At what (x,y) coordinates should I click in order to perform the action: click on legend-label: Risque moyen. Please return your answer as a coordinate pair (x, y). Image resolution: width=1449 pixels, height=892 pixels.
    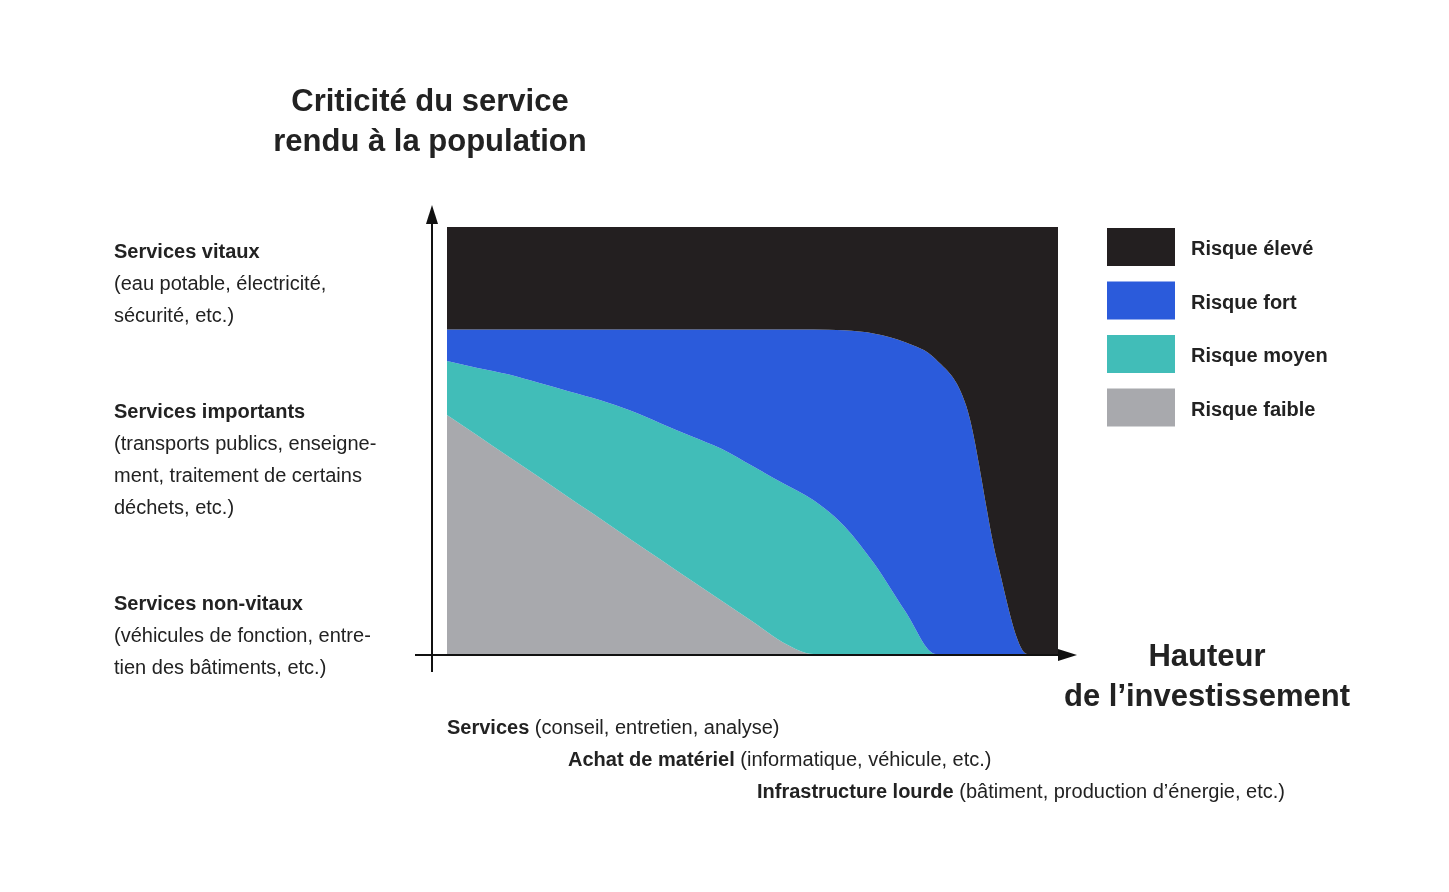
    Looking at the image, I should click on (1259, 355).